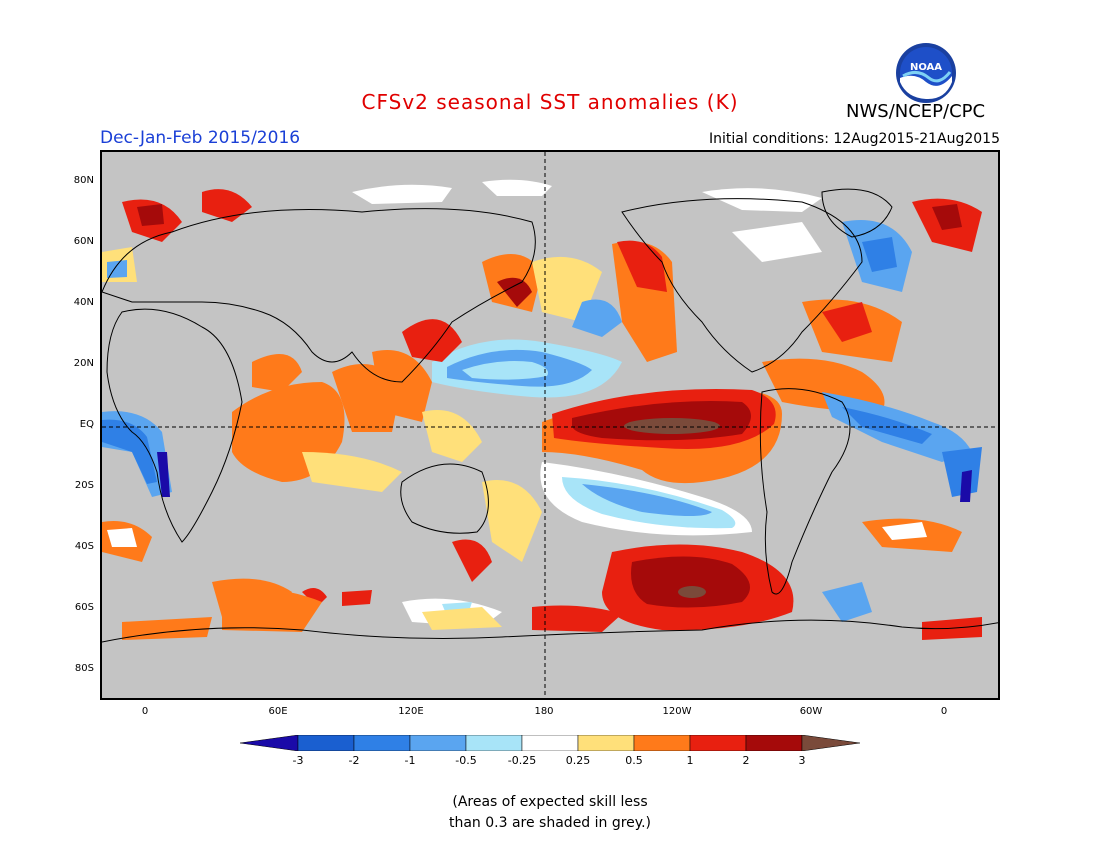 The width and height of the screenshot is (1100, 850). I want to click on eurasia-outline, so click(319, 295).